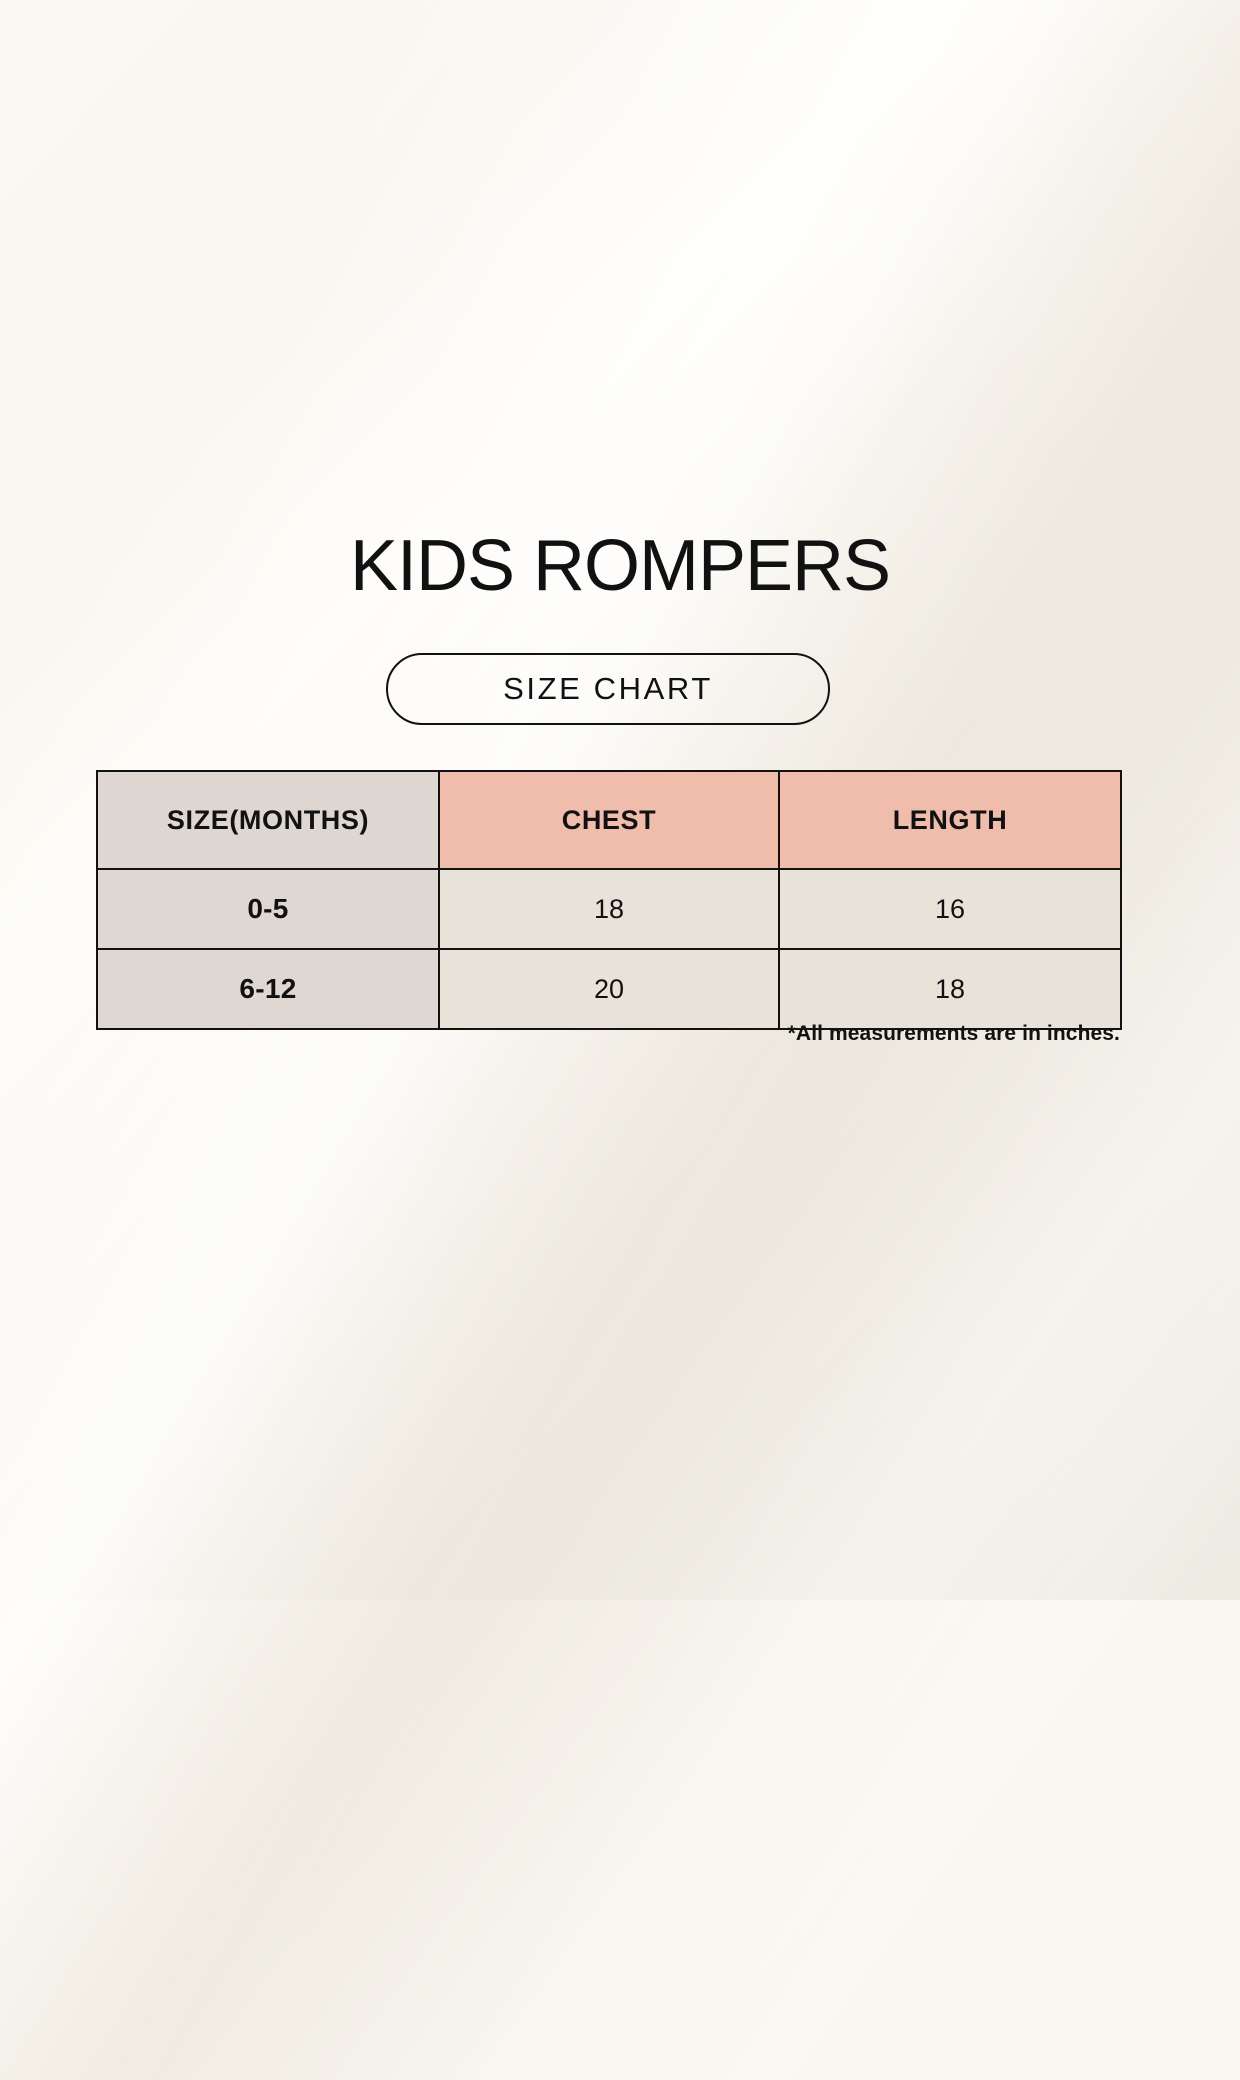  I want to click on cell-size: 0-5, so click(268, 909).